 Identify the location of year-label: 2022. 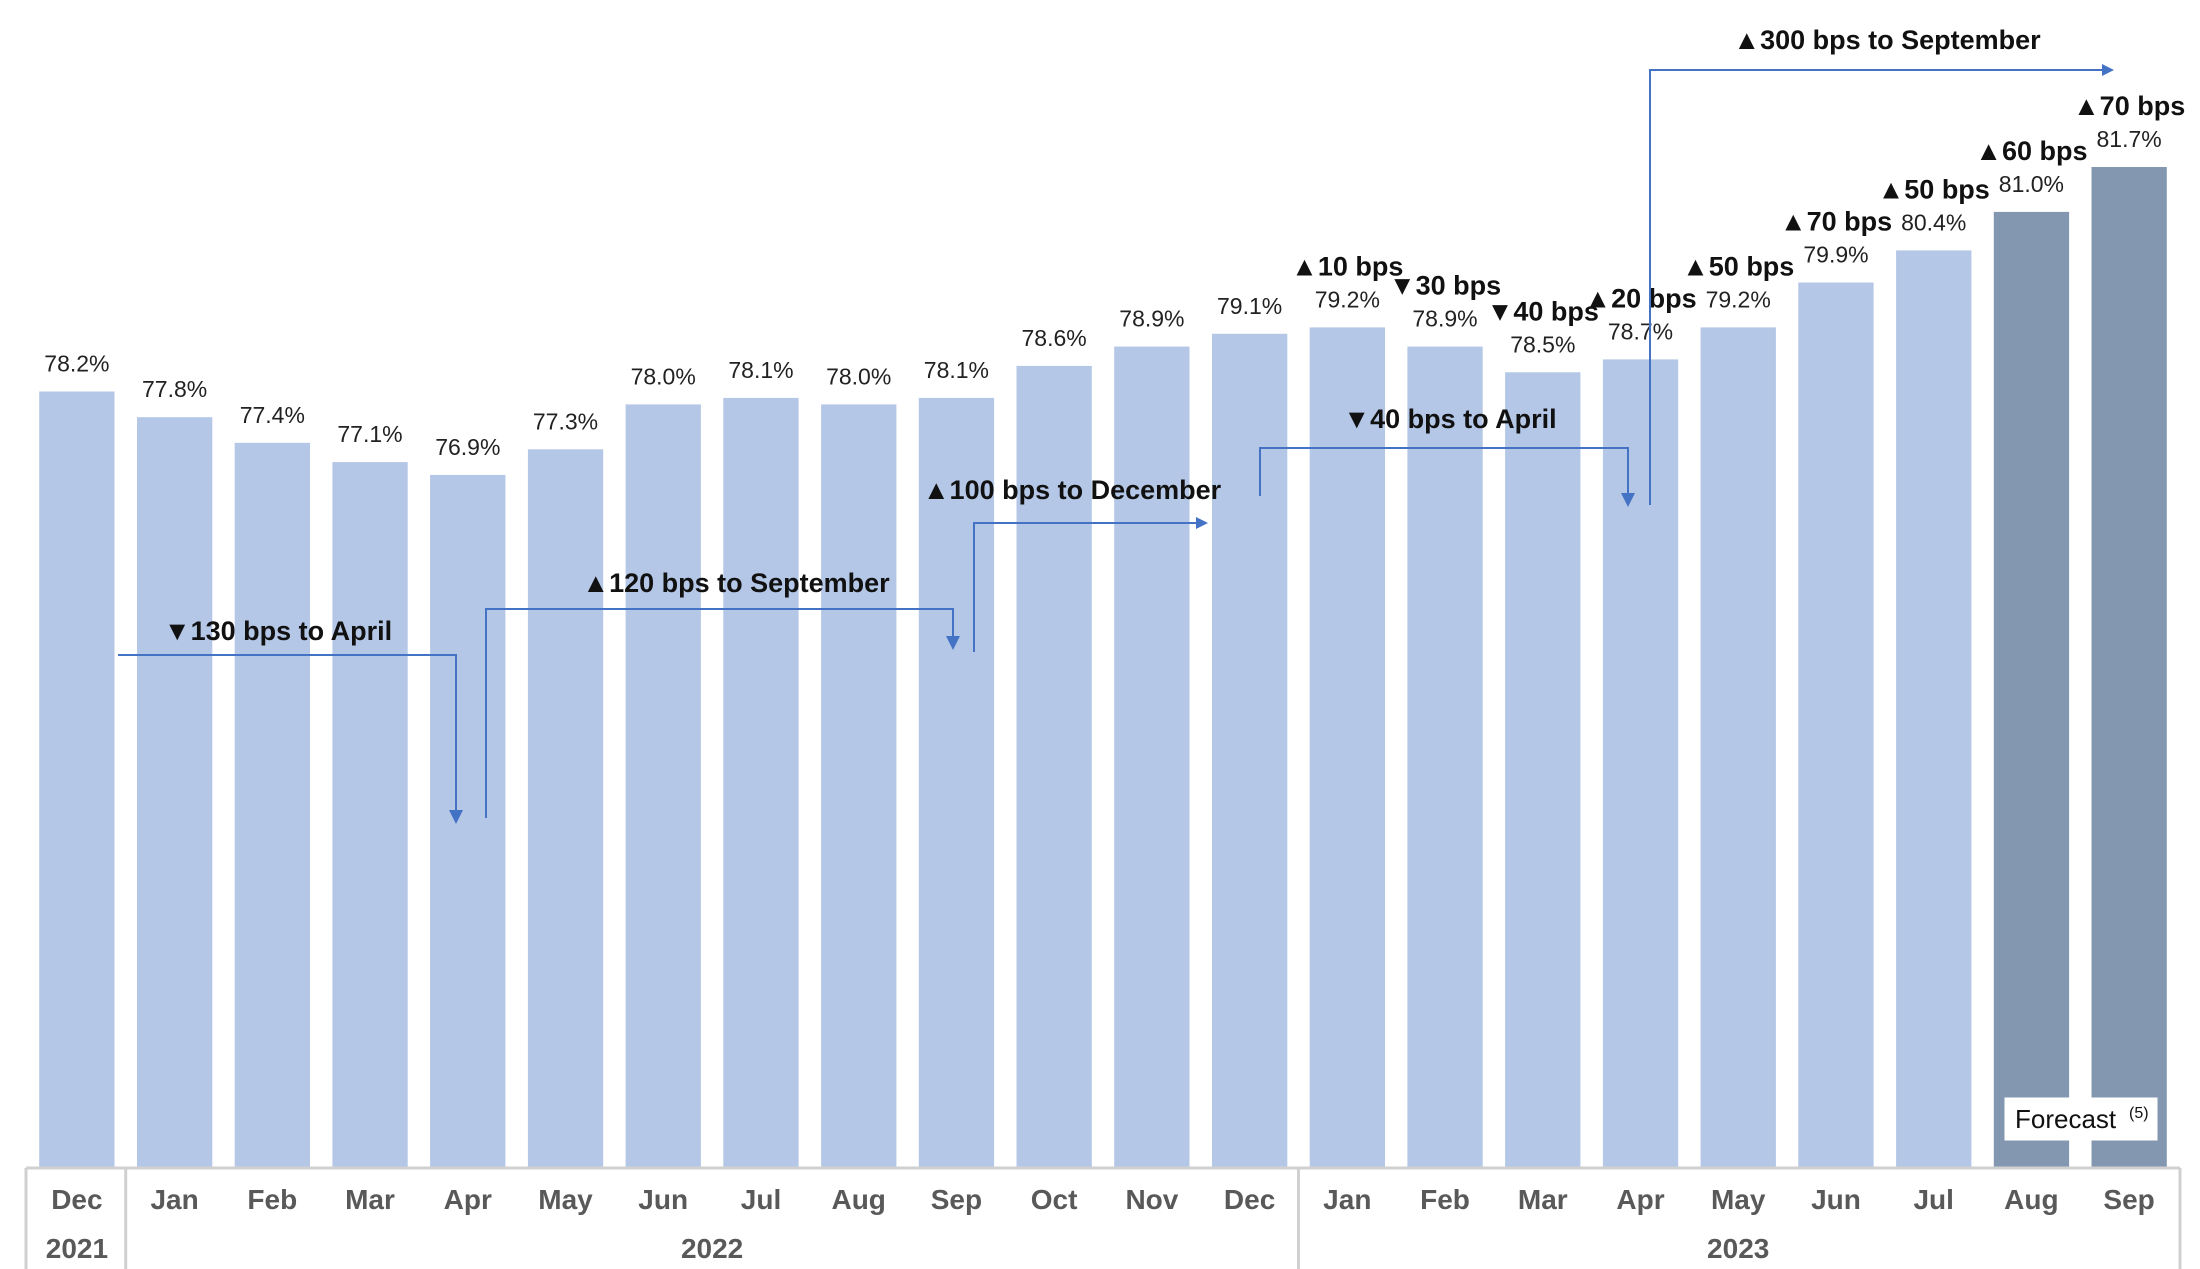
(712, 1248).